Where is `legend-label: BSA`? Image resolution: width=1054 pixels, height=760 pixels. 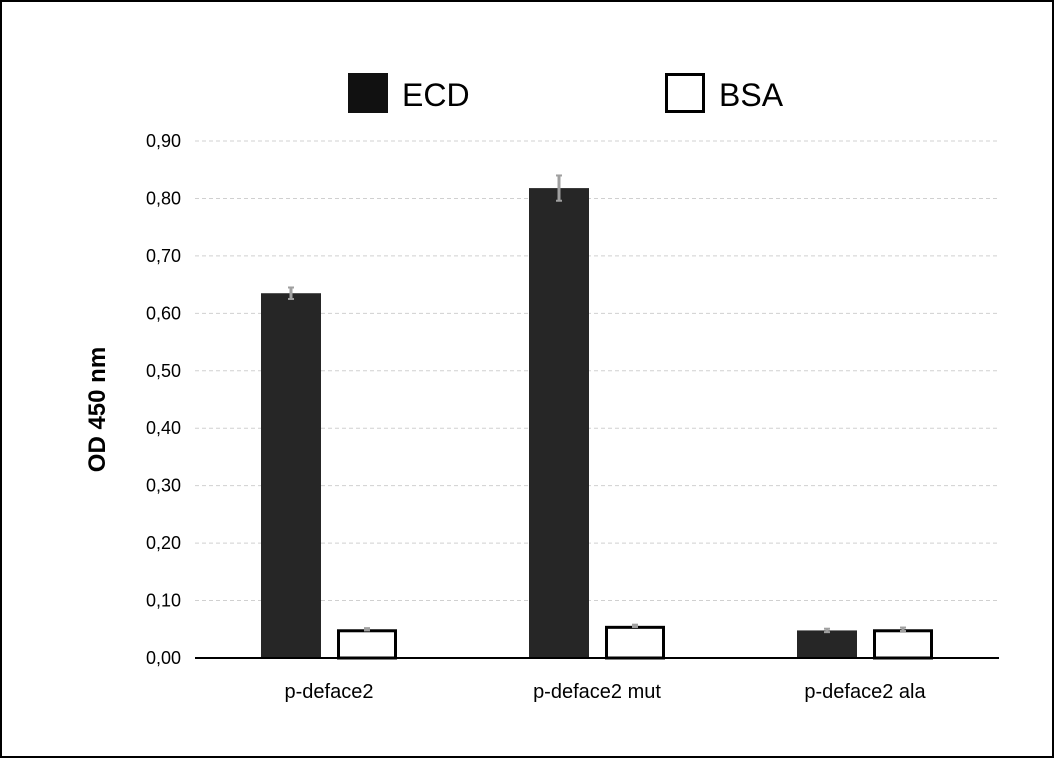
legend-label: BSA is located at coordinates (751, 95).